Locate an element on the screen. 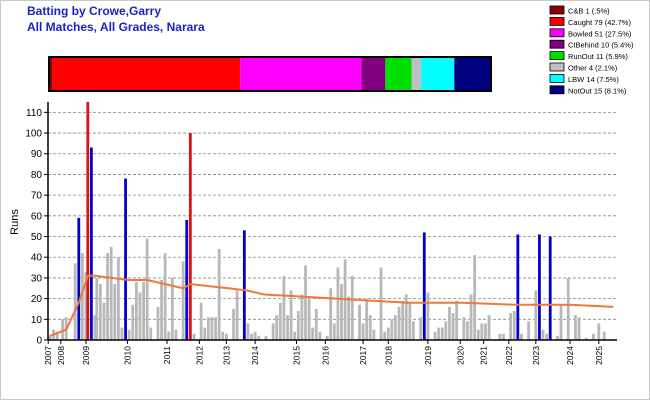  legend-label: CtBehind 10 (5.4%) is located at coordinates (601, 45).